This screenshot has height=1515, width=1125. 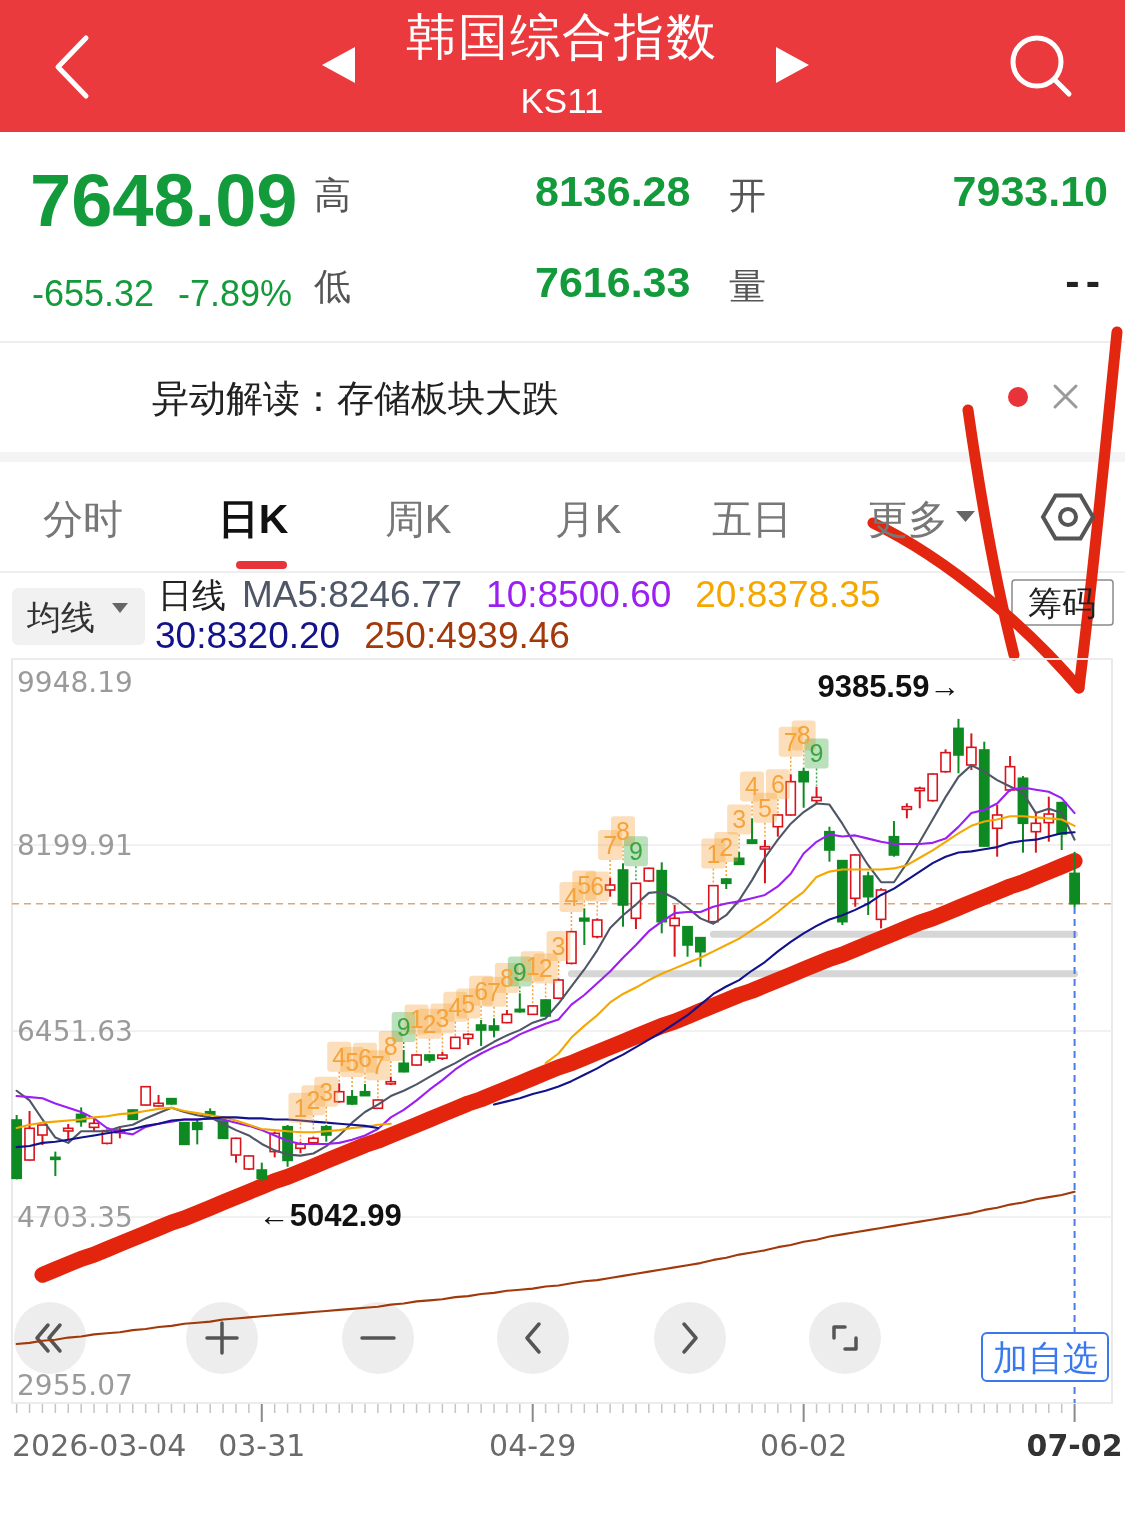 I want to click on text: 高, so click(x=332, y=195).